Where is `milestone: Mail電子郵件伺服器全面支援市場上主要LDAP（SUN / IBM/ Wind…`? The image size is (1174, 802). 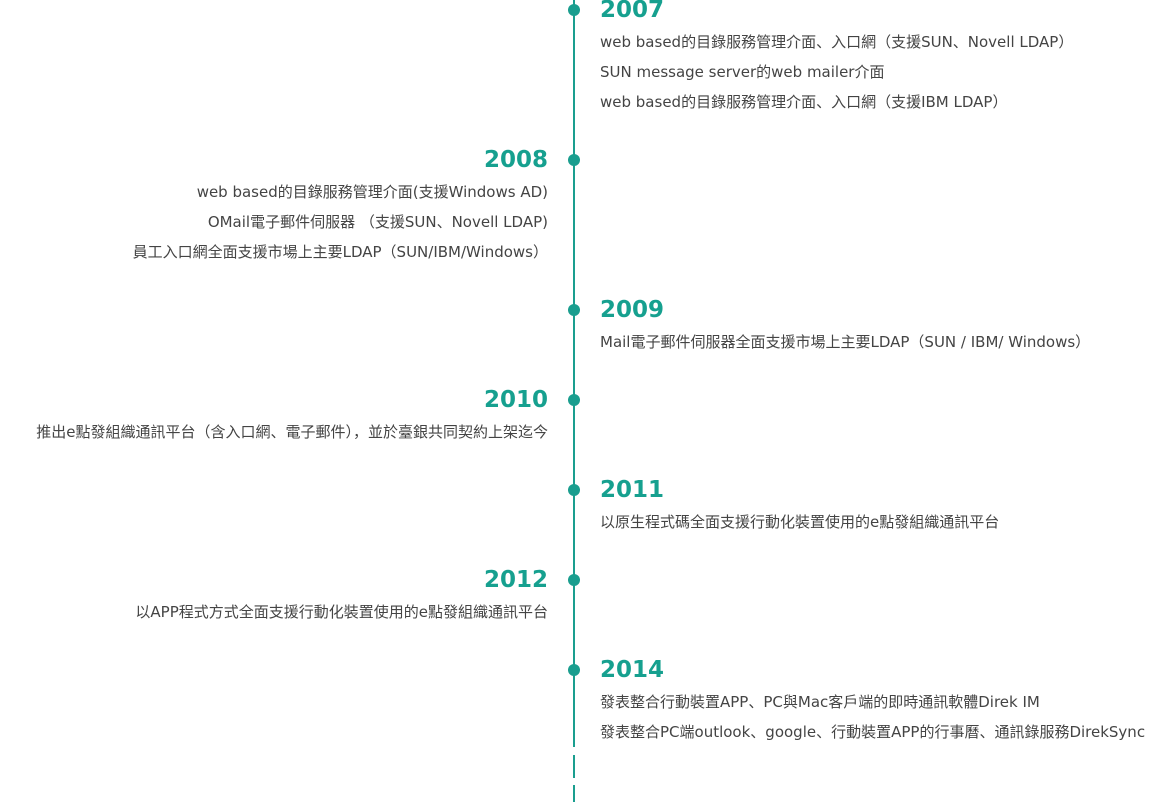 milestone: Mail電子郵件伺服器全面支援市場上主要LDAP（SUN / IBM/ Wind… is located at coordinates (845, 342).